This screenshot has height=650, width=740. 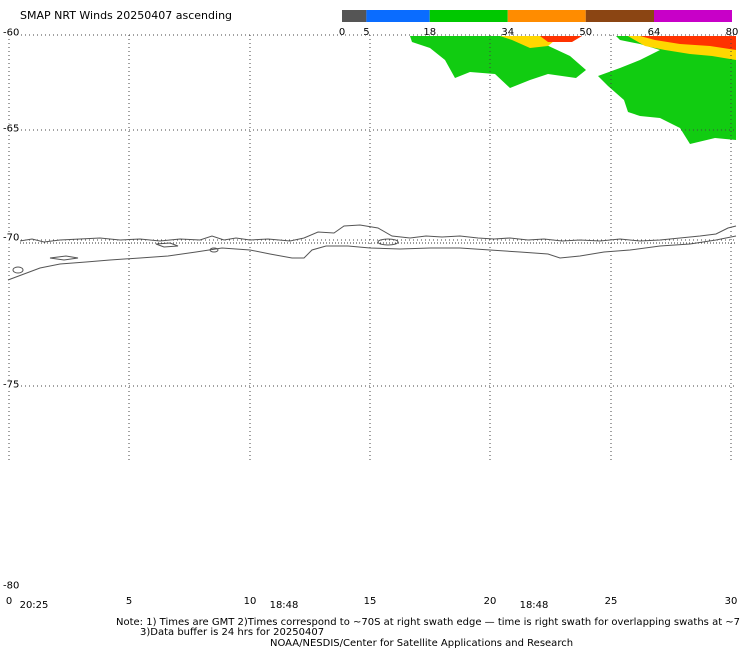 What do you see at coordinates (34, 605) in the screenshot?
I see `swath-time-label: 20:25` at bounding box center [34, 605].